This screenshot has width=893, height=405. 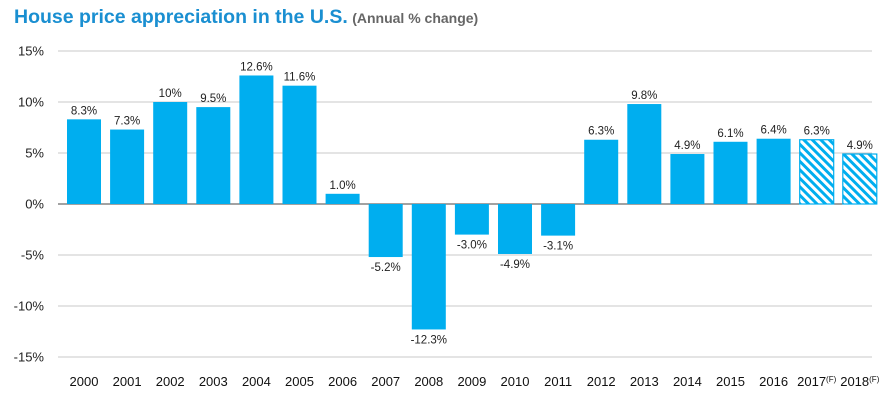 I want to click on x-tick-label: 2017(F), so click(x=816, y=381).